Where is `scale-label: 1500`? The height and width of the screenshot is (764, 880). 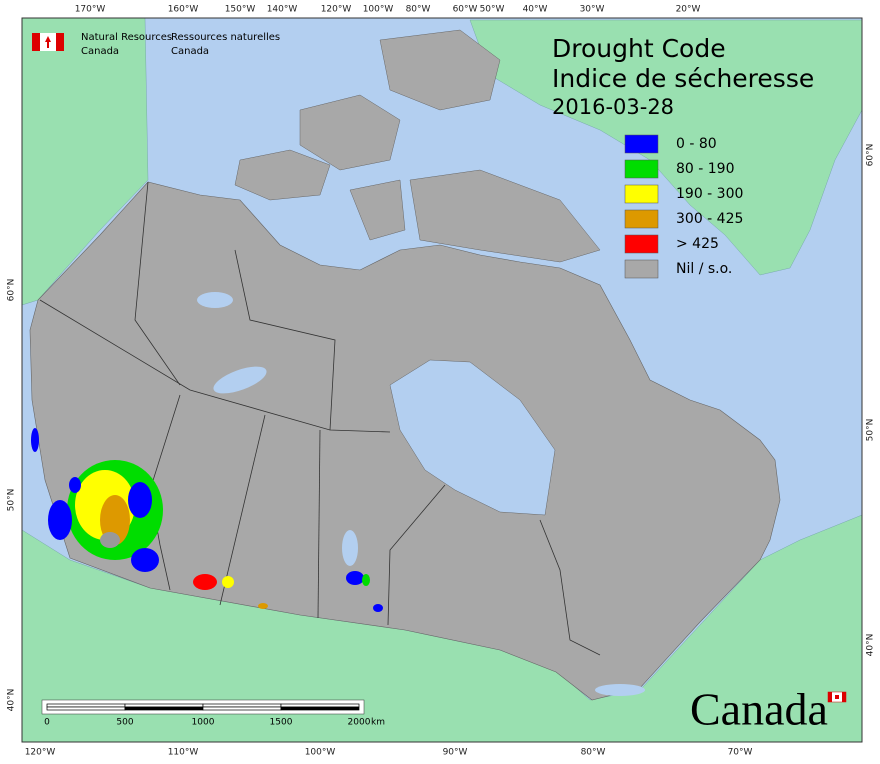
scale-label: 1500 is located at coordinates (281, 723).